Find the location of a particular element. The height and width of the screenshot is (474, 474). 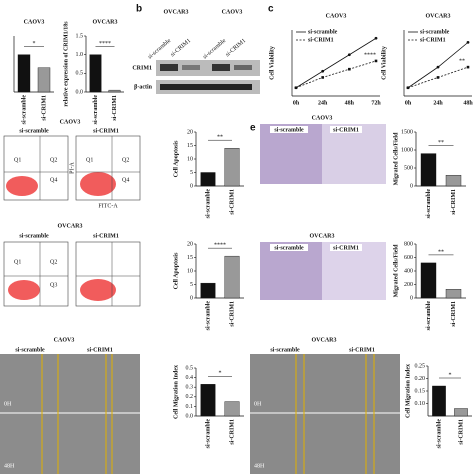

y-tick-label: 0 is located at coordinates (191, 298).